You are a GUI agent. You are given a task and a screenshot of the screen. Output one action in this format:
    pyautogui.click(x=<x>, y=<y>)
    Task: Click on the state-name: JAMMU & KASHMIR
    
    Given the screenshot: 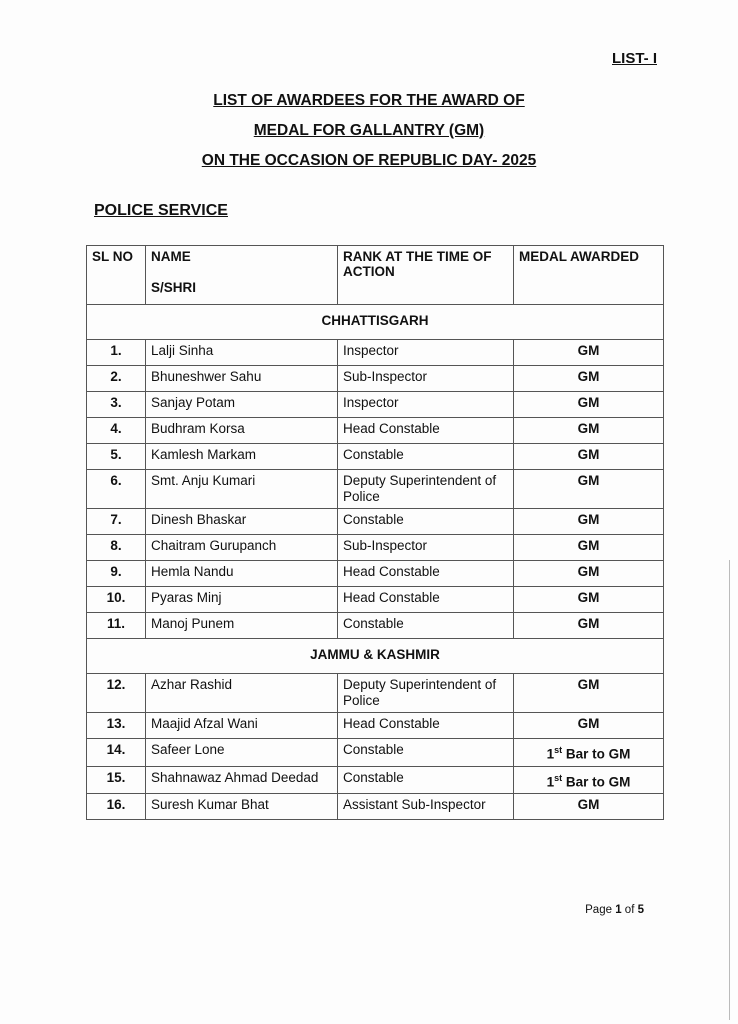 What is the action you would take?
    pyautogui.click(x=375, y=656)
    